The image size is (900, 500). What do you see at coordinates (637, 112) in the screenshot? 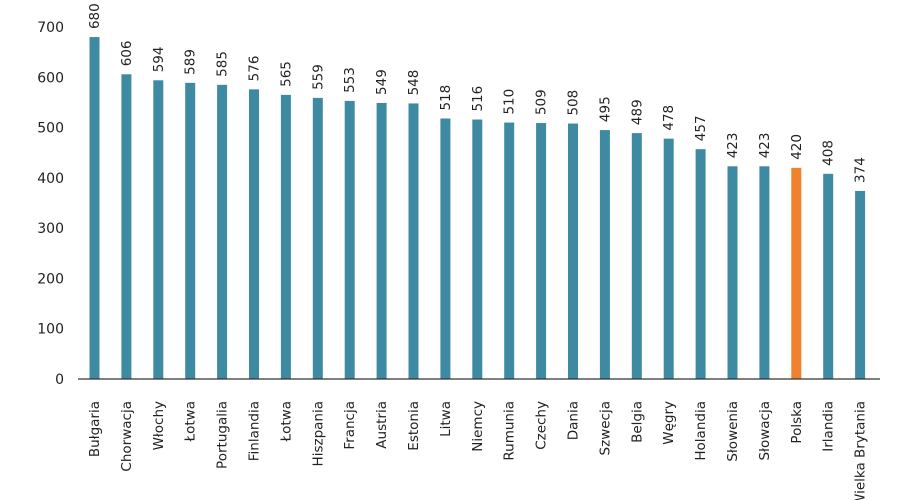
I see `data-label: 489` at bounding box center [637, 112].